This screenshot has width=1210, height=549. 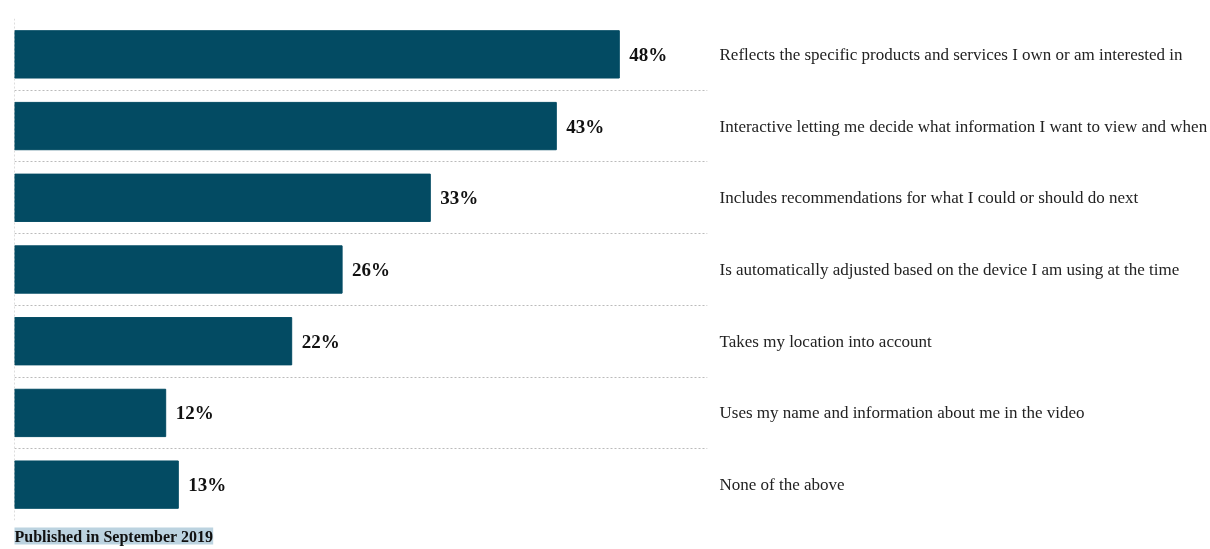 I want to click on y-tick-label: Interactive letting me decide what information I want to view and when, so click(x=963, y=126).